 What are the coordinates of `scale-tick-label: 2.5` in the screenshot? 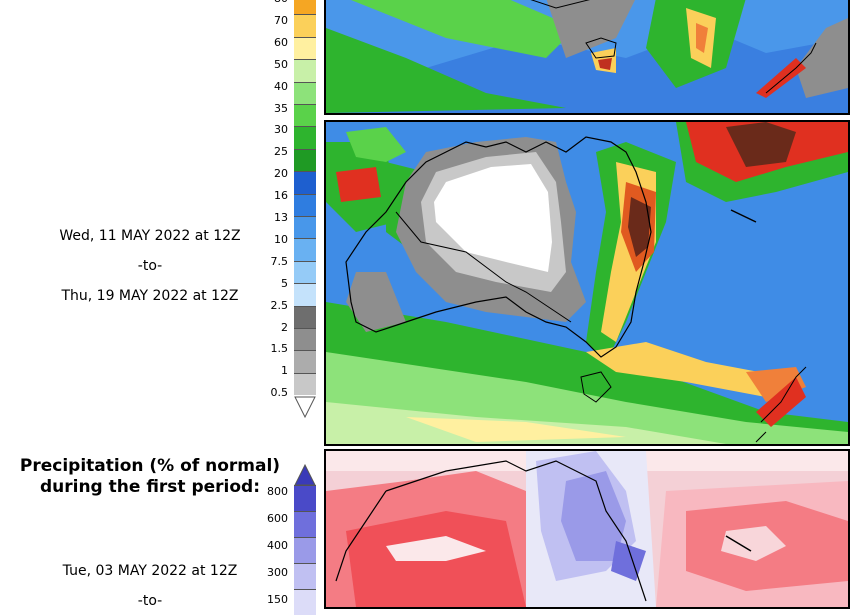 It's located at (279, 305).